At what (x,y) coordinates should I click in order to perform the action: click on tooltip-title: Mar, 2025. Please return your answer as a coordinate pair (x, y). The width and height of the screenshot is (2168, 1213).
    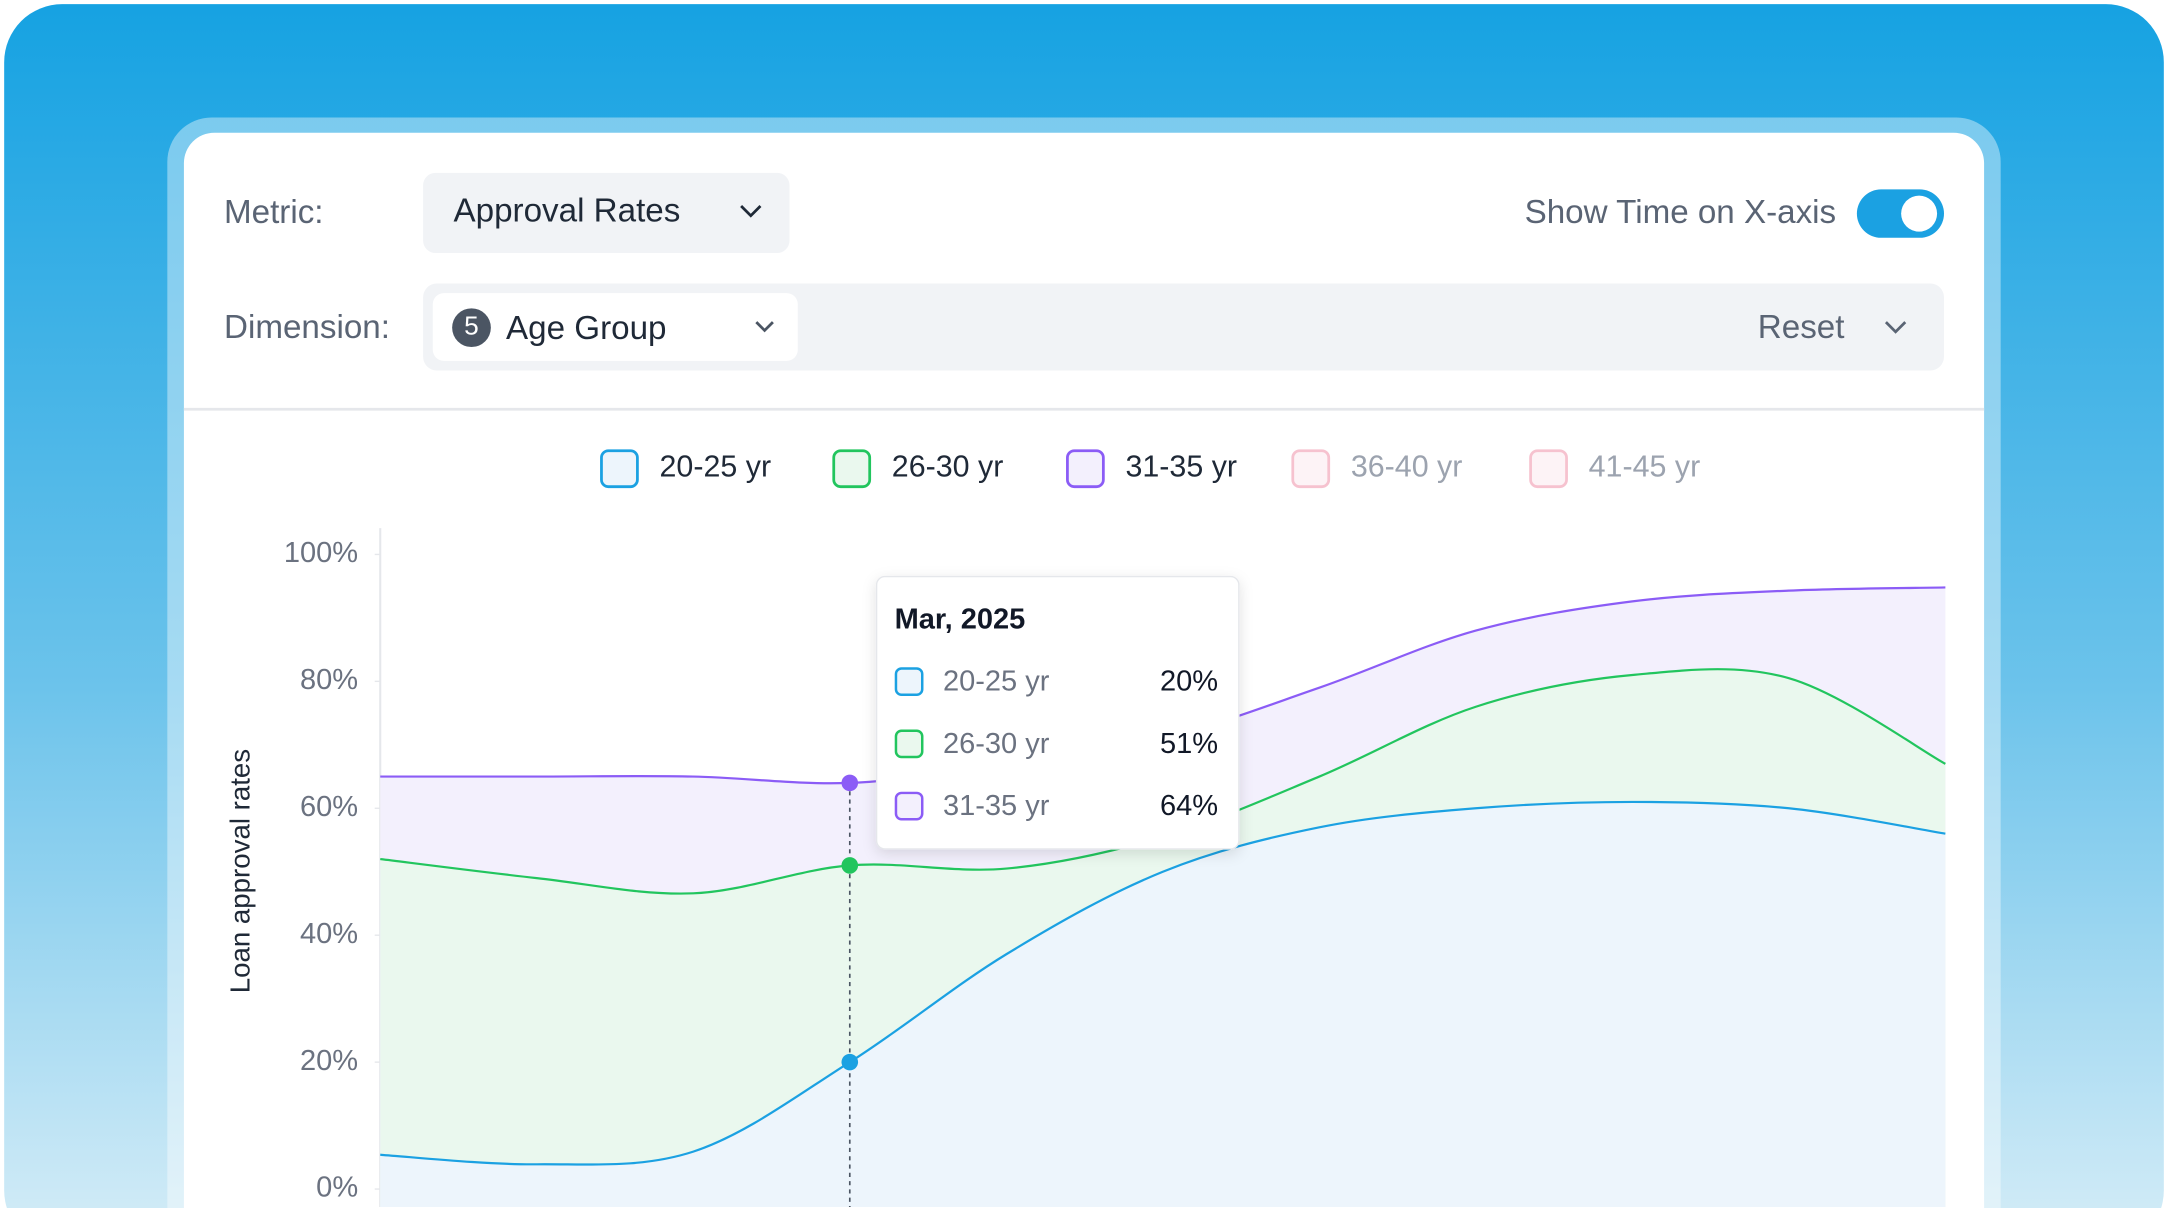
    Looking at the image, I should click on (960, 619).